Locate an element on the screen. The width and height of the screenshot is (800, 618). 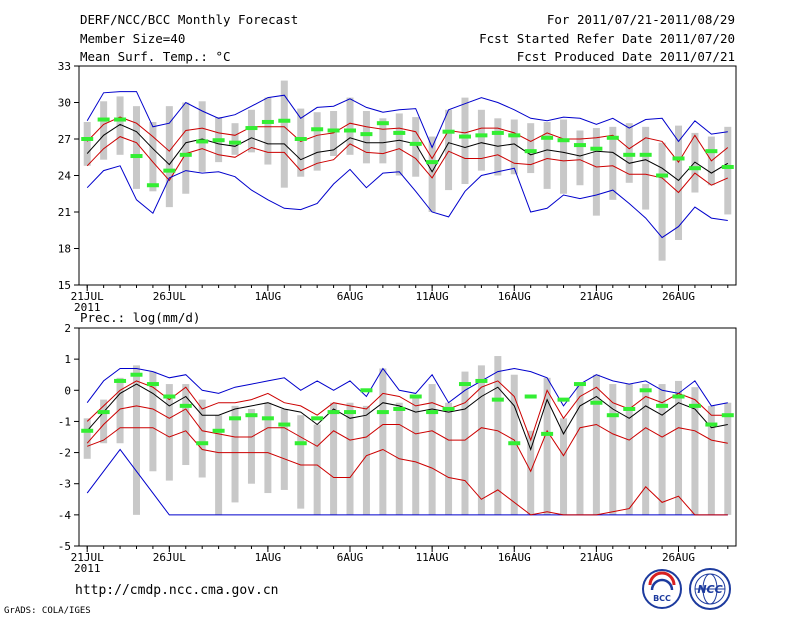
precipitation-xtick-sublabel: 2011 is located at coordinates (87, 568).